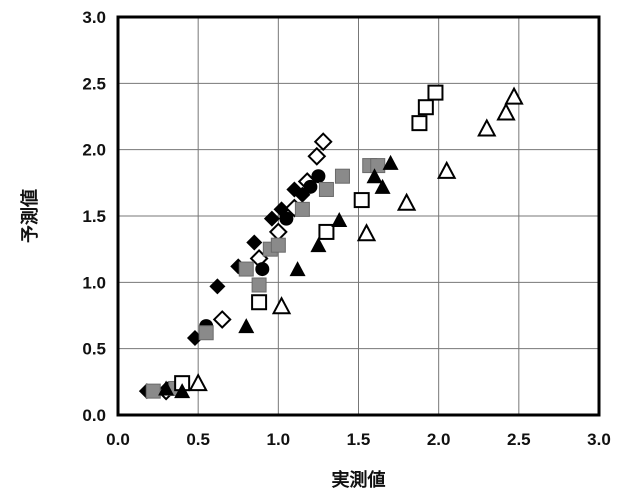 The width and height of the screenshot is (625, 493). Describe the element at coordinates (94, 415) in the screenshot. I see `y-tick-label: 0.0` at that location.